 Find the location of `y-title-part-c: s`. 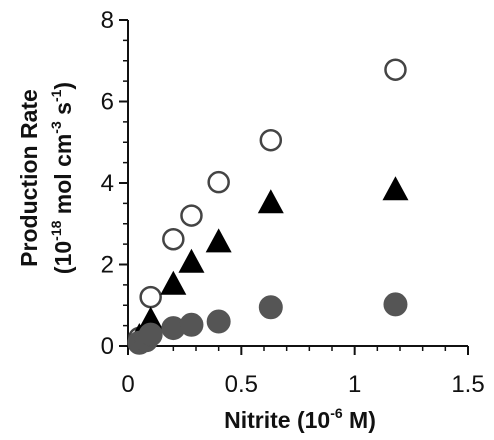

y-title-part-c: s is located at coordinates (63, 111).